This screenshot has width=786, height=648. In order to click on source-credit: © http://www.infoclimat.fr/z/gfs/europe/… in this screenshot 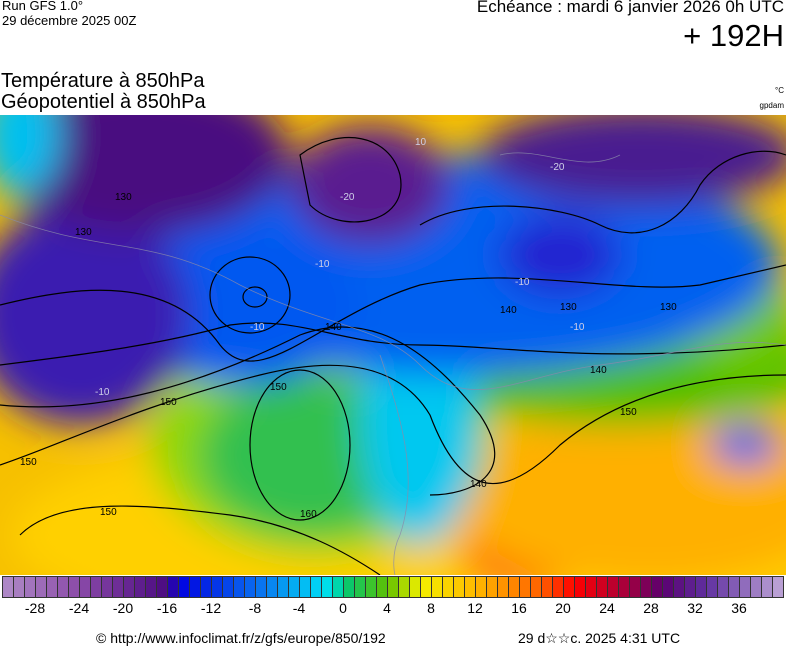, I will do `click(241, 638)`.